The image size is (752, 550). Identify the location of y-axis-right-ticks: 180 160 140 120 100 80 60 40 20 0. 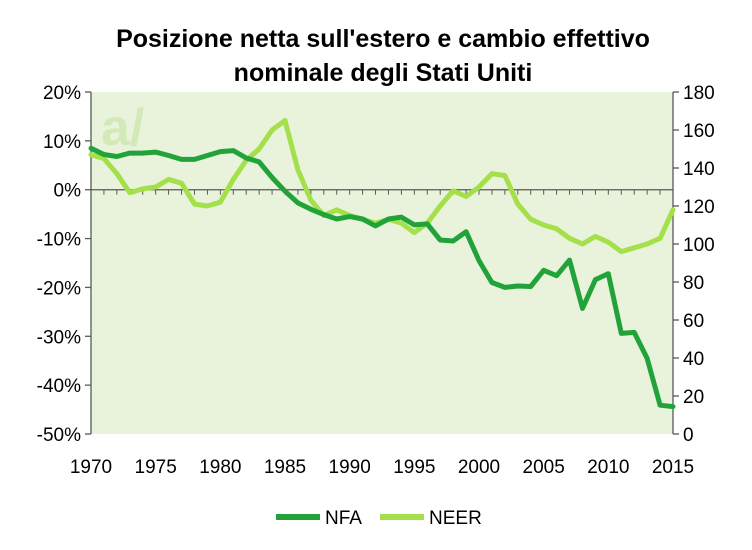
(694, 264).